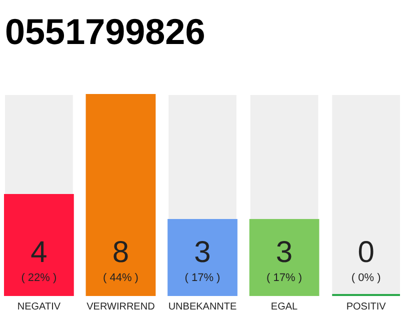 Image resolution: width=410 pixels, height=320 pixels. I want to click on x-tick-label: POSITIV, so click(366, 307).